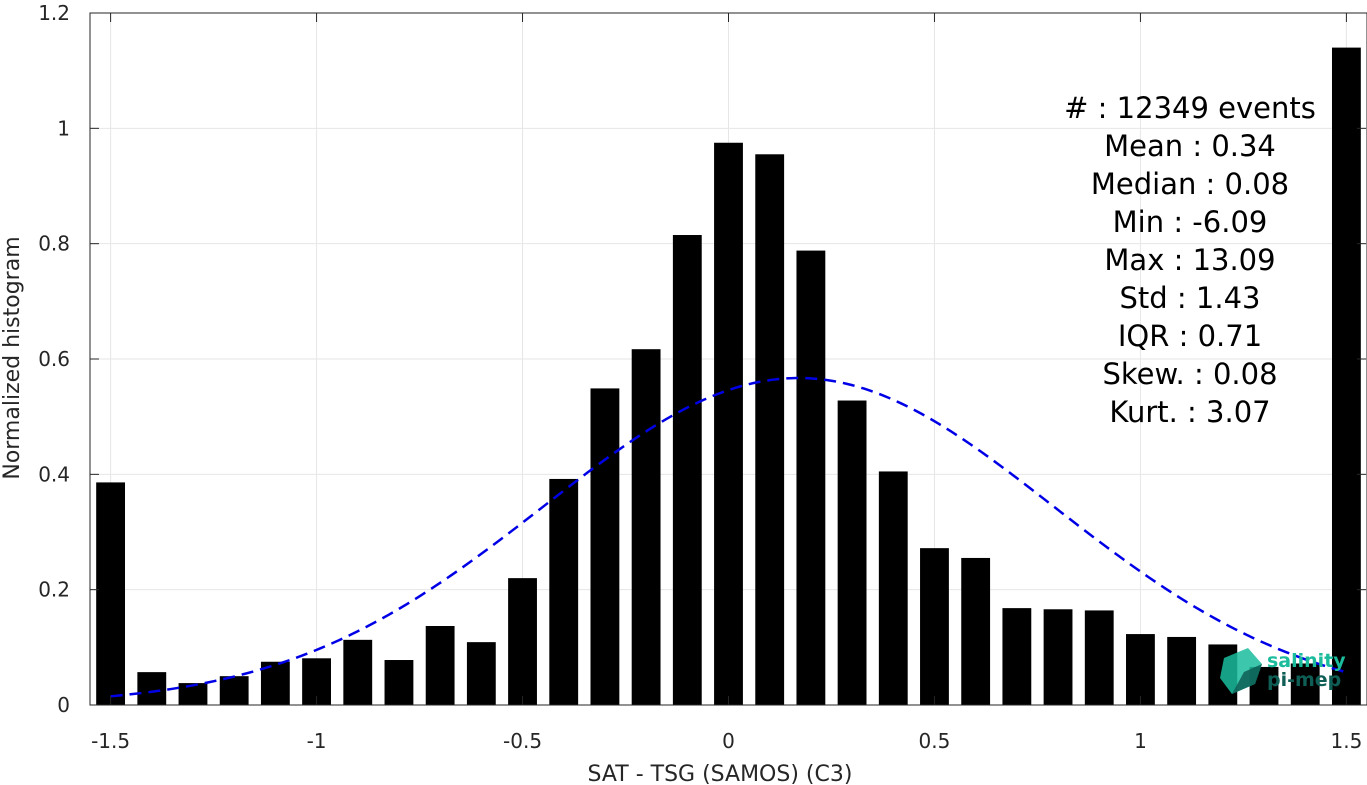 The image size is (1367, 785). I want to click on y-tick-label: 0.2, so click(54, 590).